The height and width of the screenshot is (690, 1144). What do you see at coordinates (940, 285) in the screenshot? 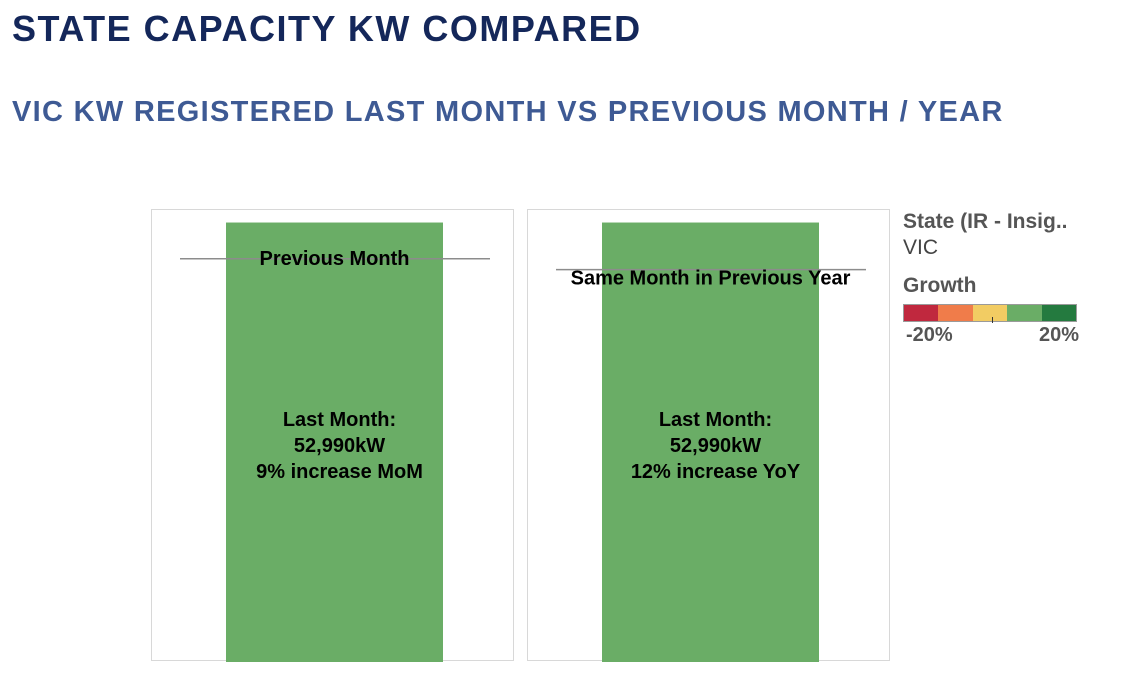
I see `legend-growth-title: Growth` at bounding box center [940, 285].